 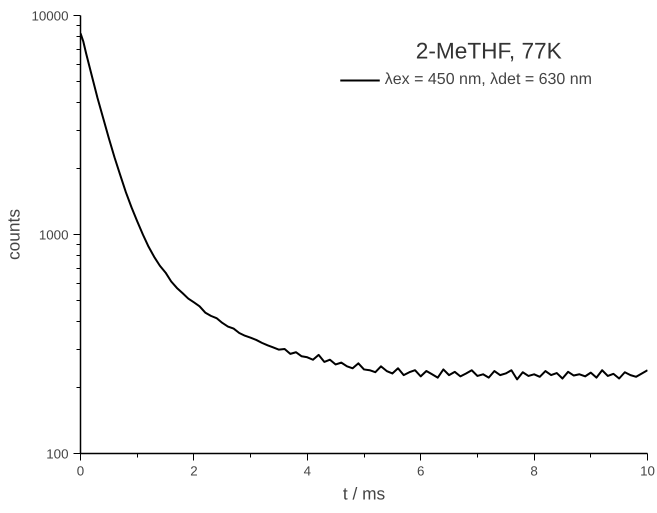 I want to click on x-axis-title: t / ms, so click(x=364, y=494).